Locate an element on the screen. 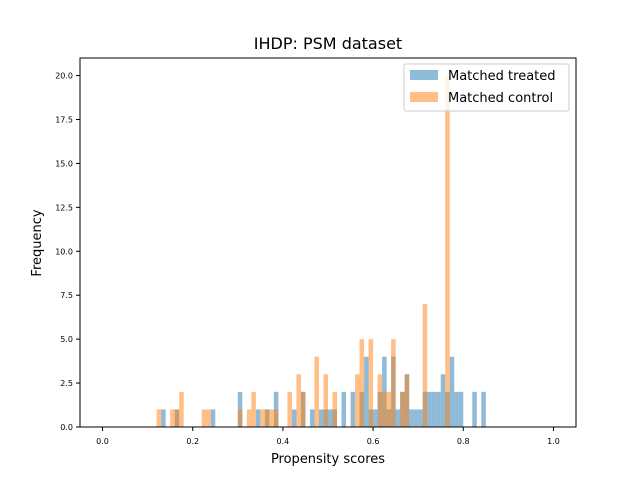 Image resolution: width=640 pixels, height=484 pixels. y-tick-label: 15.0 is located at coordinates (64, 163).